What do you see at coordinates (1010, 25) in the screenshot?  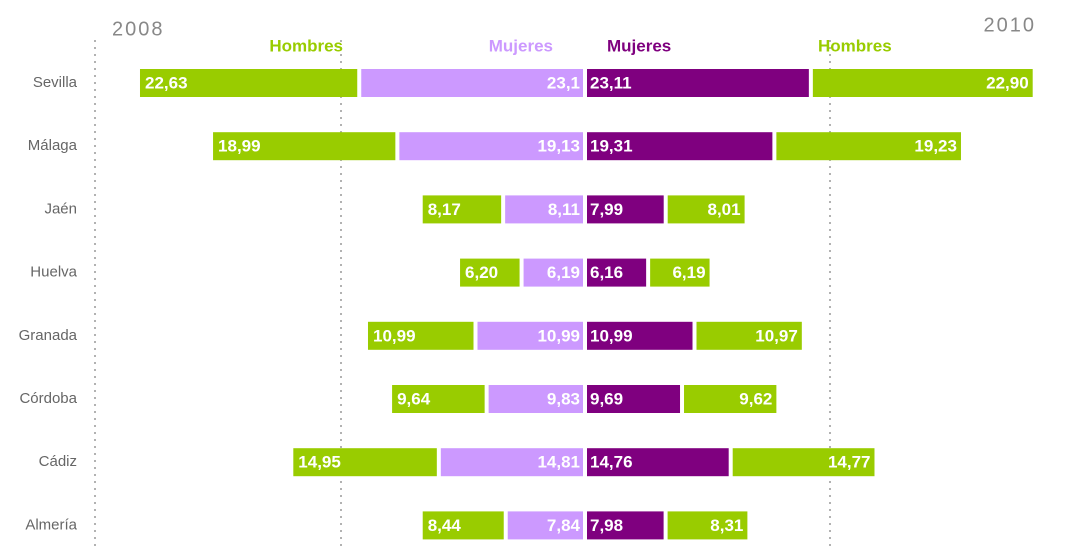 I see `right-year: 2010` at bounding box center [1010, 25].